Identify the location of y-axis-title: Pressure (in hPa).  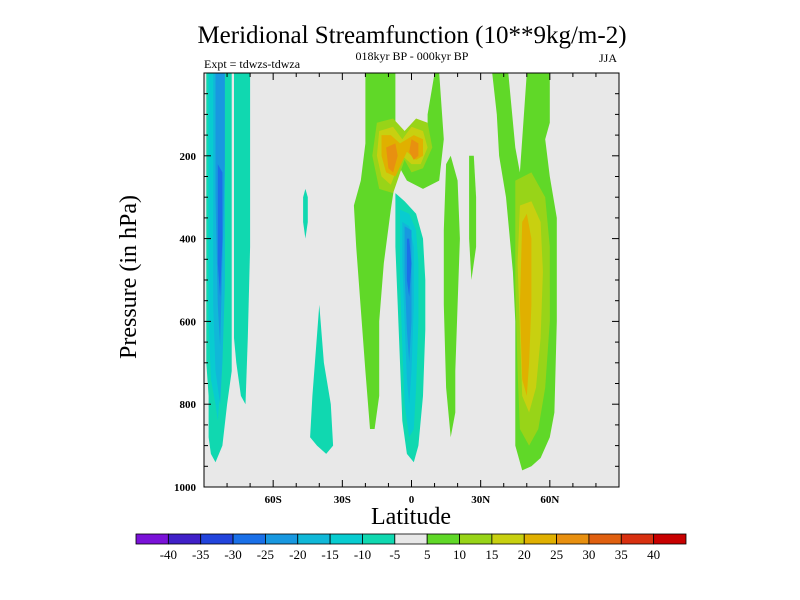
(129, 277).